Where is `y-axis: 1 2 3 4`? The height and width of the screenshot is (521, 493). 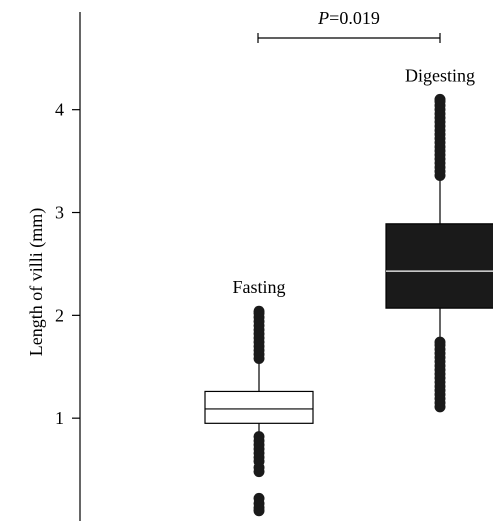 y-axis: 1 2 3 4 is located at coordinates (68, 266).